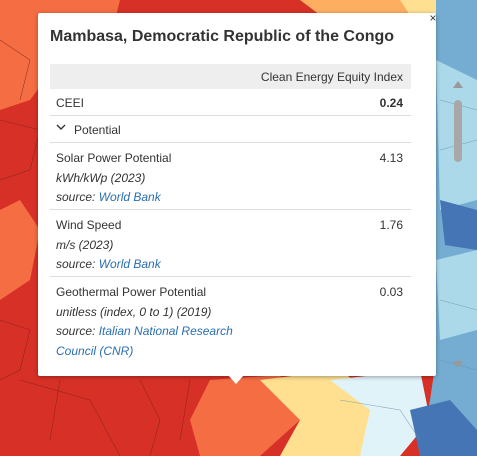  Describe the element at coordinates (70, 103) in the screenshot. I see `ceei-label: CEEI` at that location.